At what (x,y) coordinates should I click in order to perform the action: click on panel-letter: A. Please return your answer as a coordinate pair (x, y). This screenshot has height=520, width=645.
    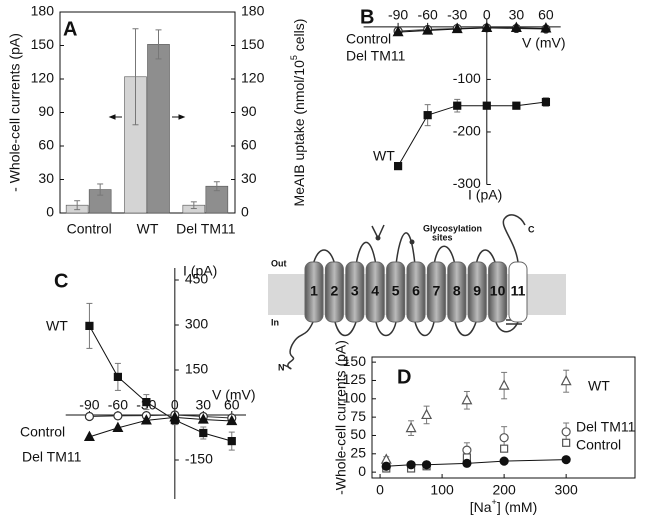
    Looking at the image, I should click on (70, 29).